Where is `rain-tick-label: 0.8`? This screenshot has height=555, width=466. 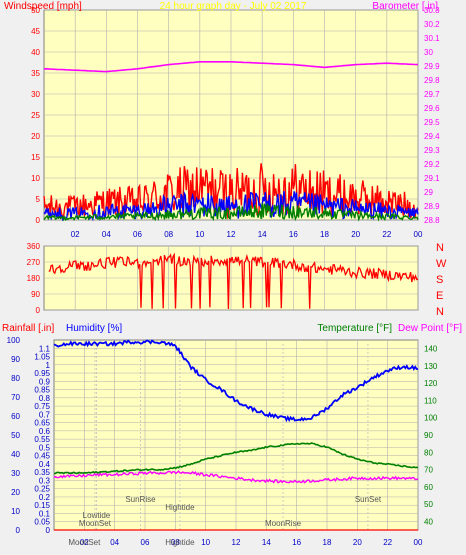
rain-tick-label: 0.8 is located at coordinates (45, 398).